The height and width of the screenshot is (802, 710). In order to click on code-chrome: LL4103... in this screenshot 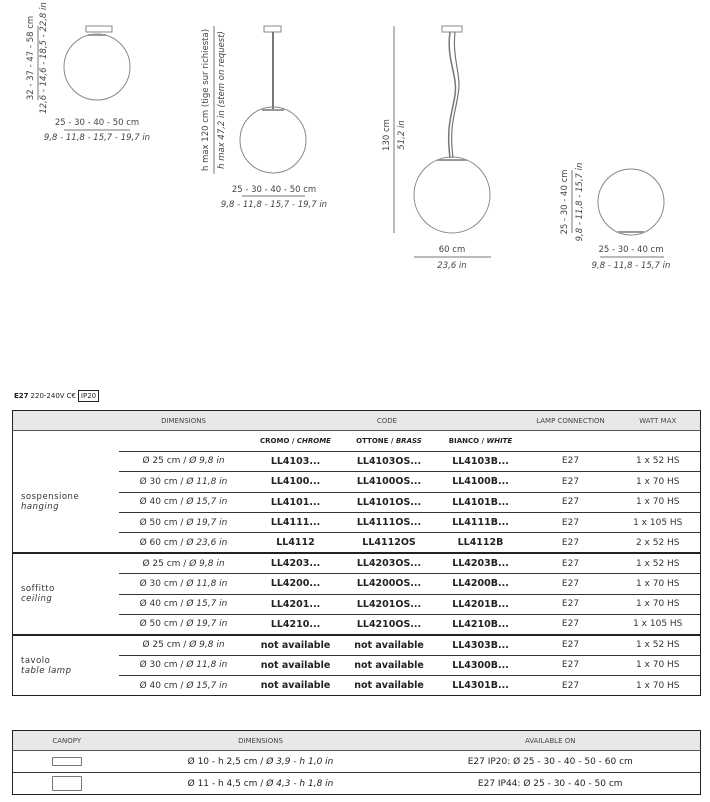, I will do `click(295, 461)`.